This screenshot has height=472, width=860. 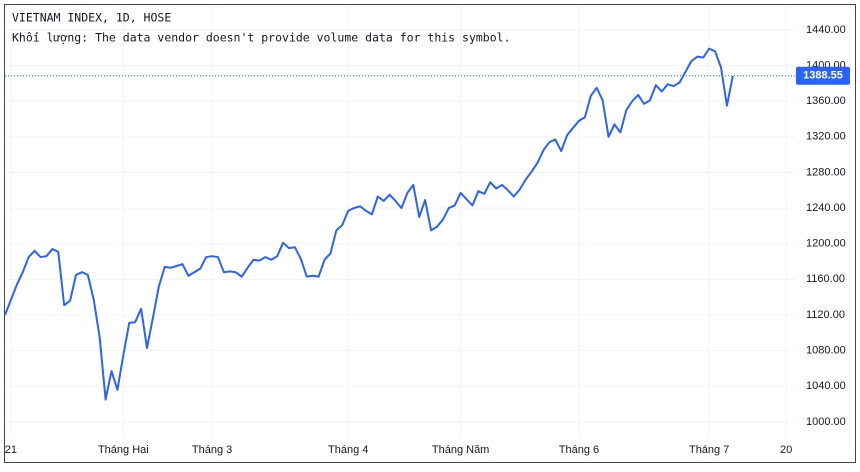 What do you see at coordinates (825, 279) in the screenshot?
I see `y-tick-label: 1160.00` at bounding box center [825, 279].